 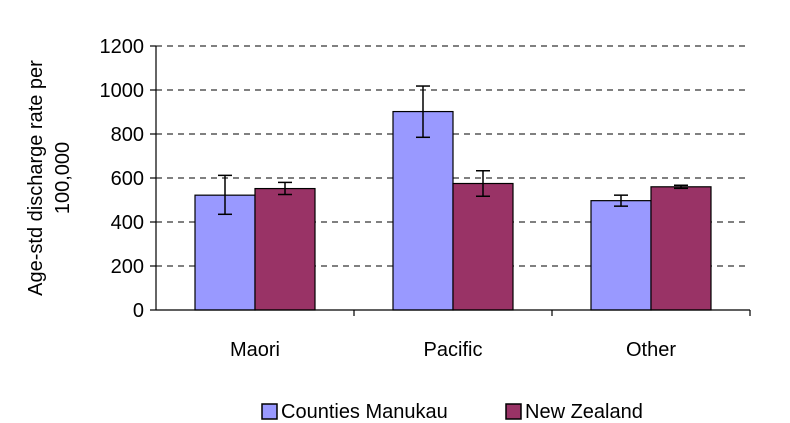 What do you see at coordinates (122, 91) in the screenshot?
I see `y-tick-label-1000: 1000` at bounding box center [122, 91].